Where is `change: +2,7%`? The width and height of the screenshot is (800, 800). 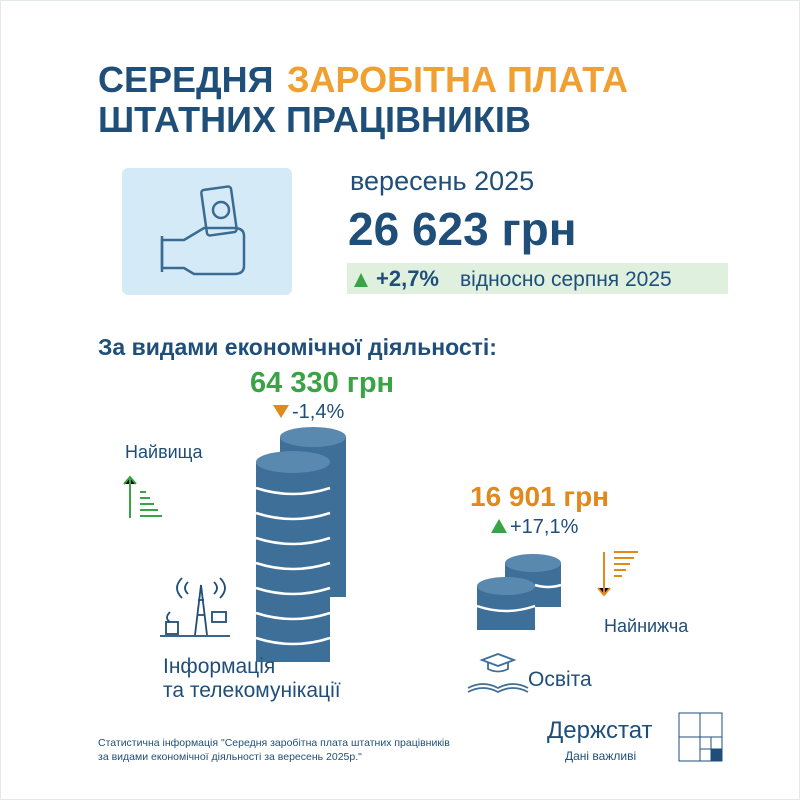 change: +2,7% is located at coordinates (407, 278).